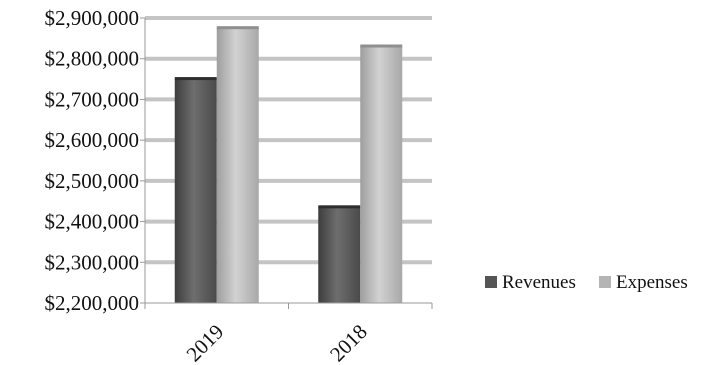 This screenshot has height=365, width=707. What do you see at coordinates (92, 222) in the screenshot?
I see `y-tick-label: $2,400,000` at bounding box center [92, 222].